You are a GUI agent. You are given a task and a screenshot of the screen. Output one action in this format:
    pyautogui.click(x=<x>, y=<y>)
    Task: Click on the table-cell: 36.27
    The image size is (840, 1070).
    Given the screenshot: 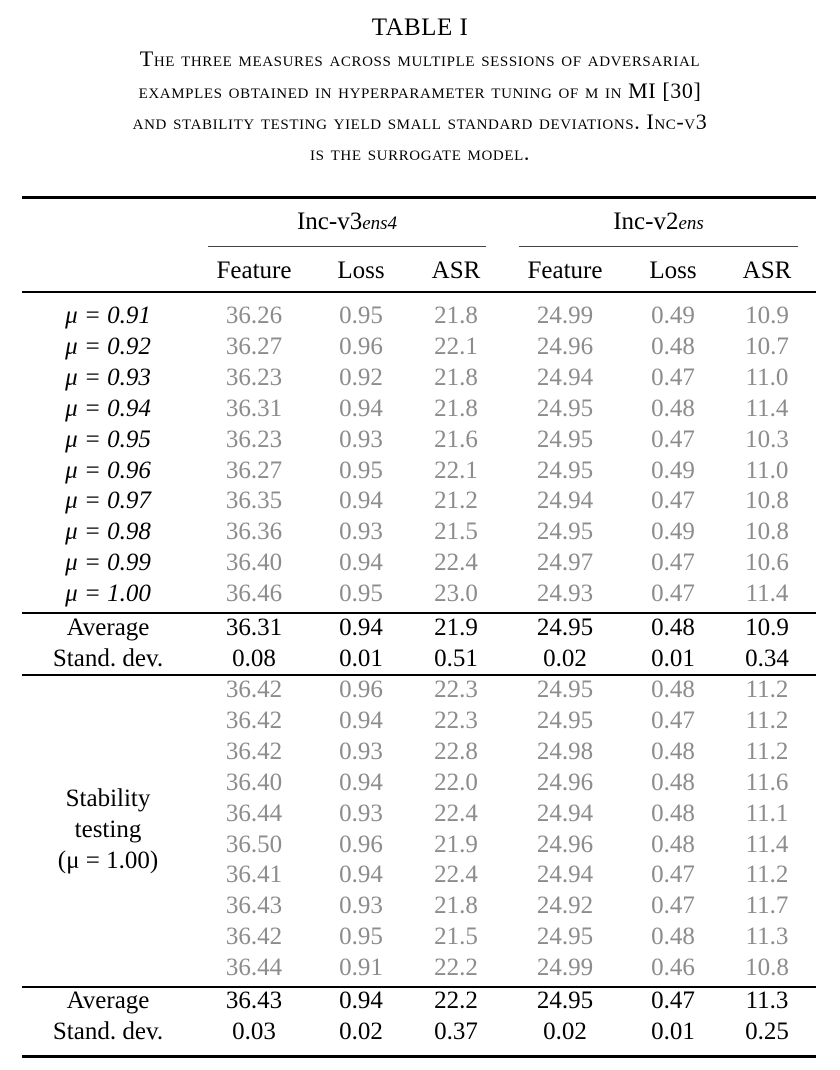 What is the action you would take?
    pyautogui.click(x=254, y=346)
    